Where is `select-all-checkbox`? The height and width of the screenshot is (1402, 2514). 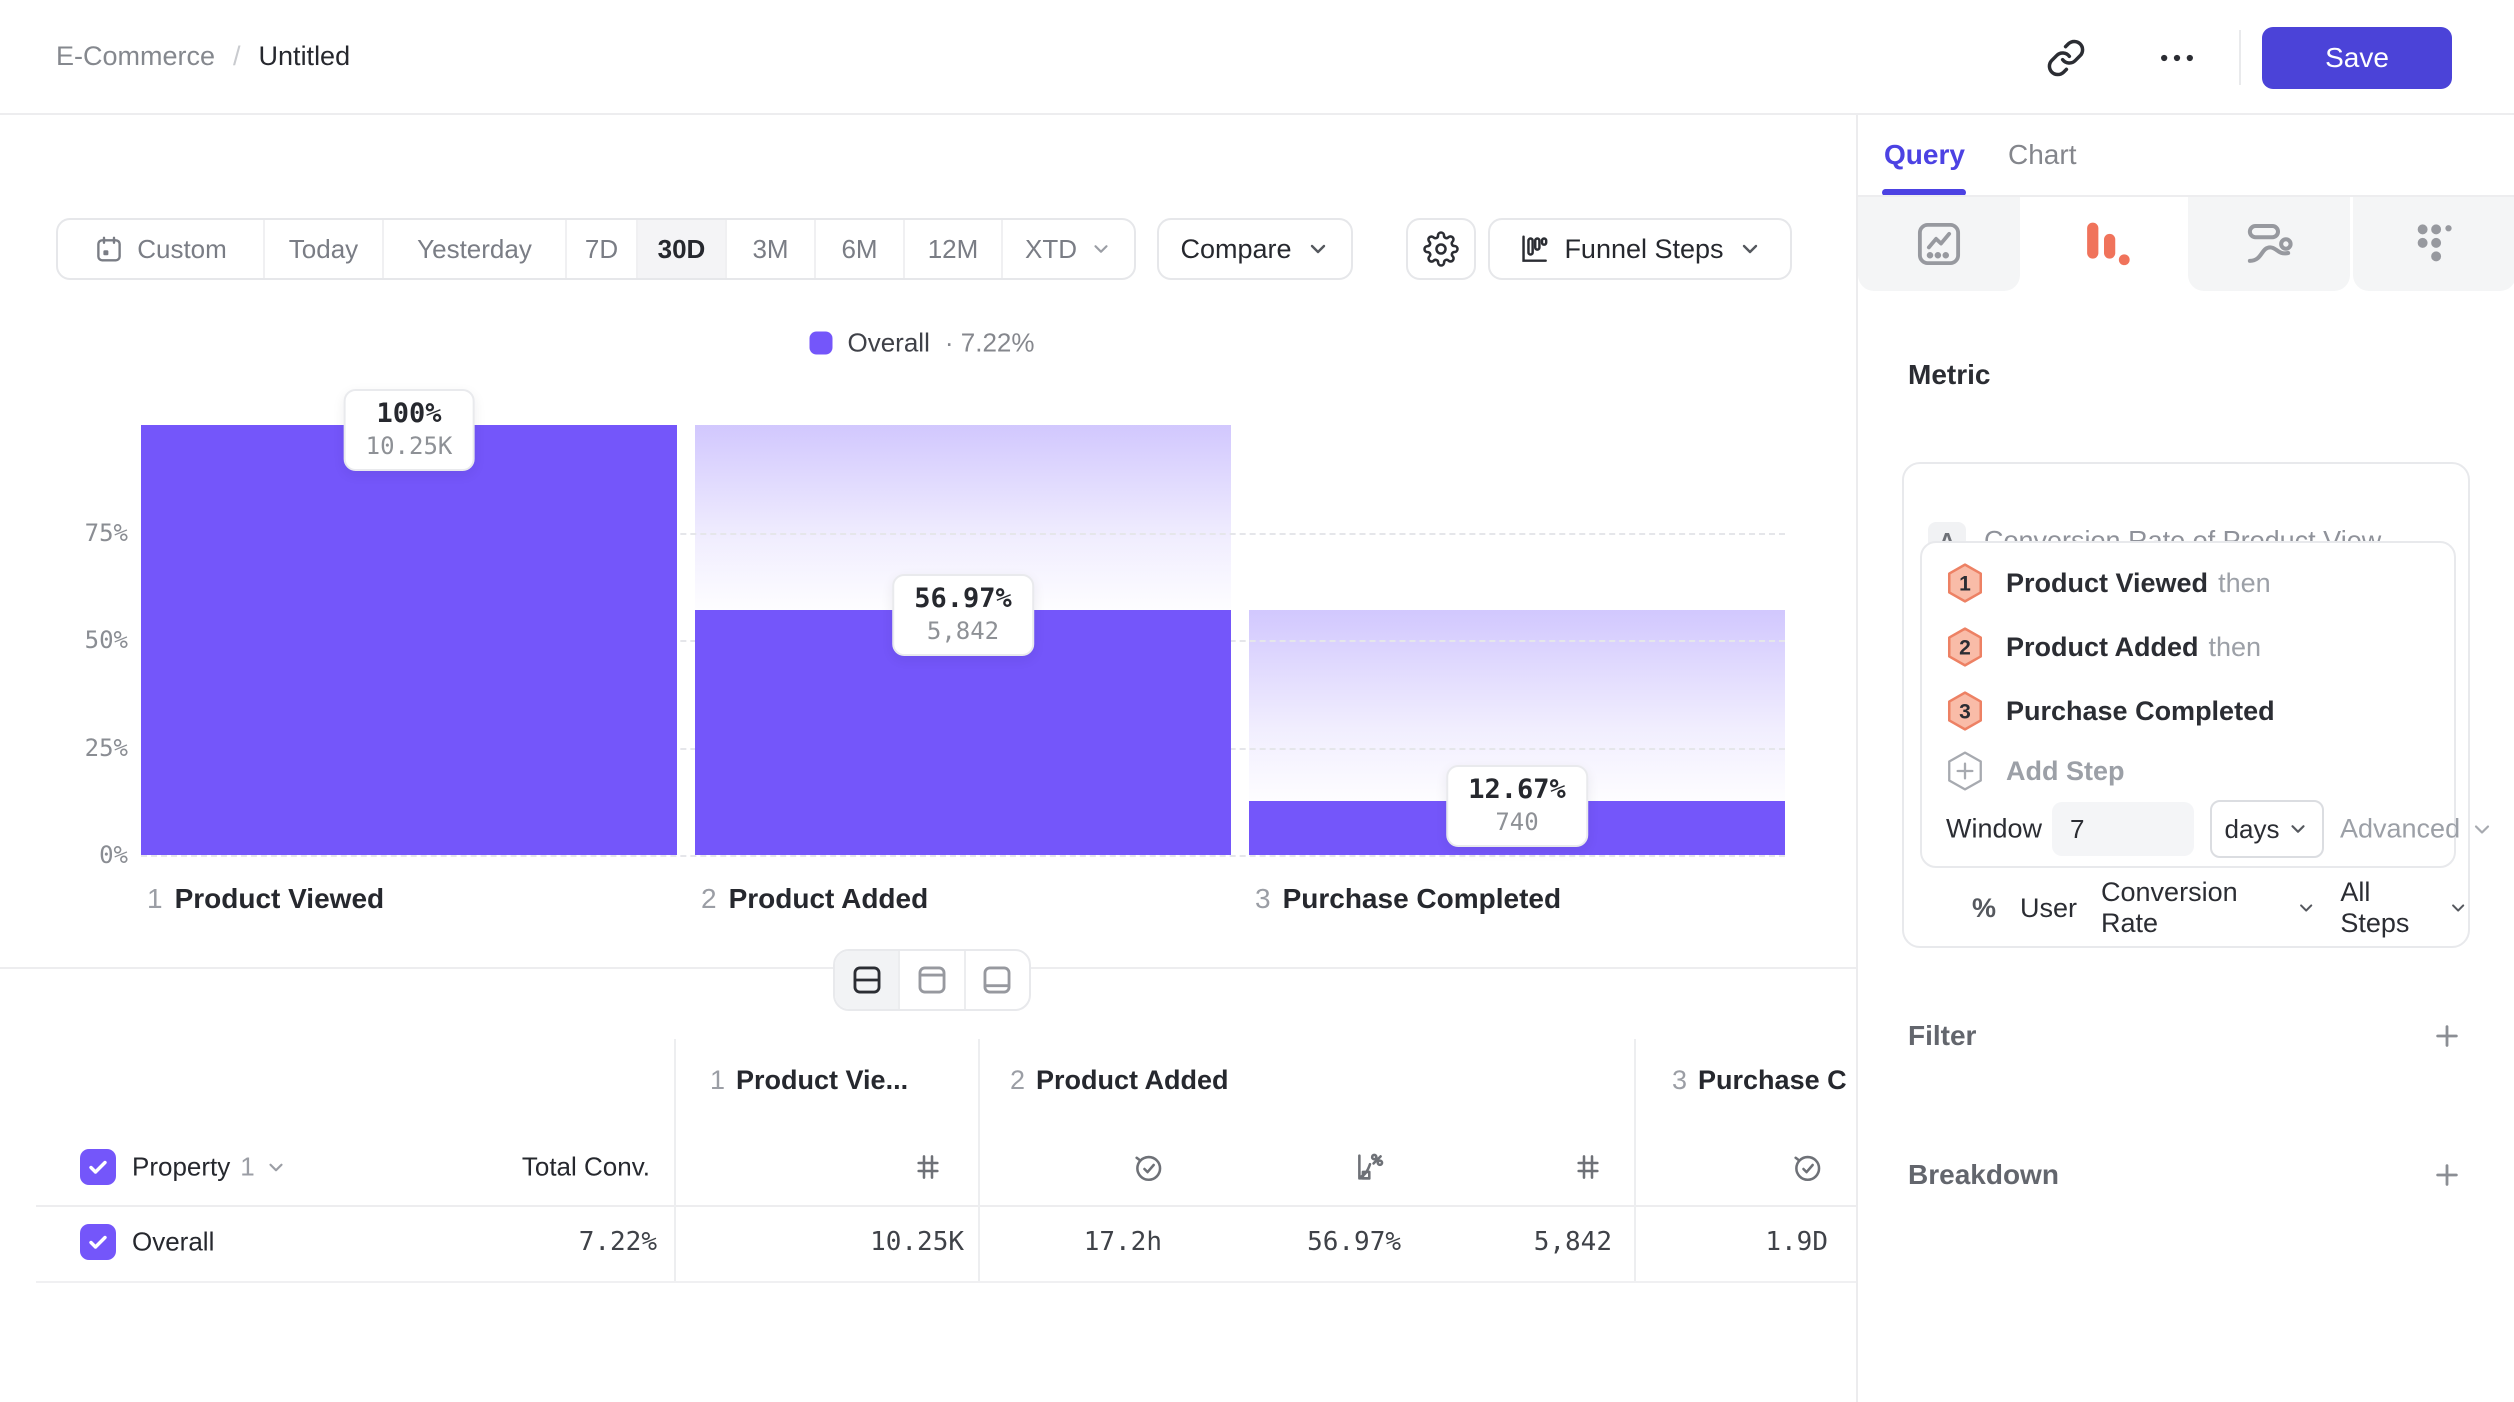 select-all-checkbox is located at coordinates (98, 1167).